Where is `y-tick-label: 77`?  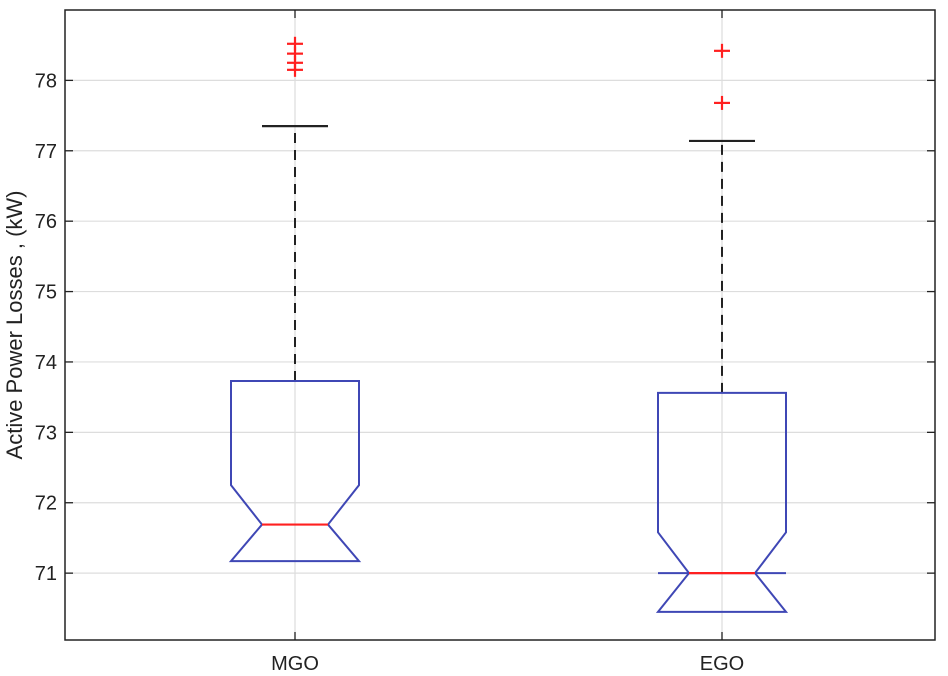
y-tick-label: 77 is located at coordinates (46, 152).